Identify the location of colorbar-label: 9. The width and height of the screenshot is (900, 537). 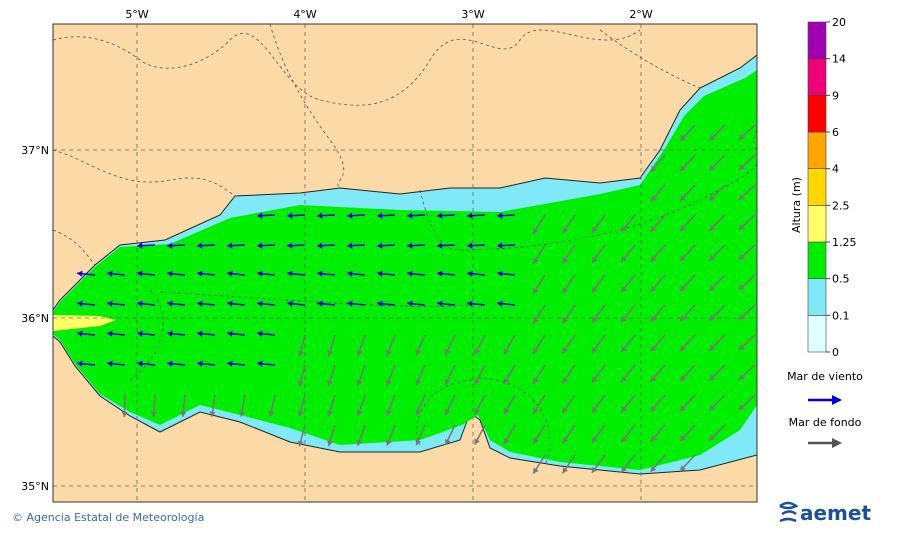
(835, 95).